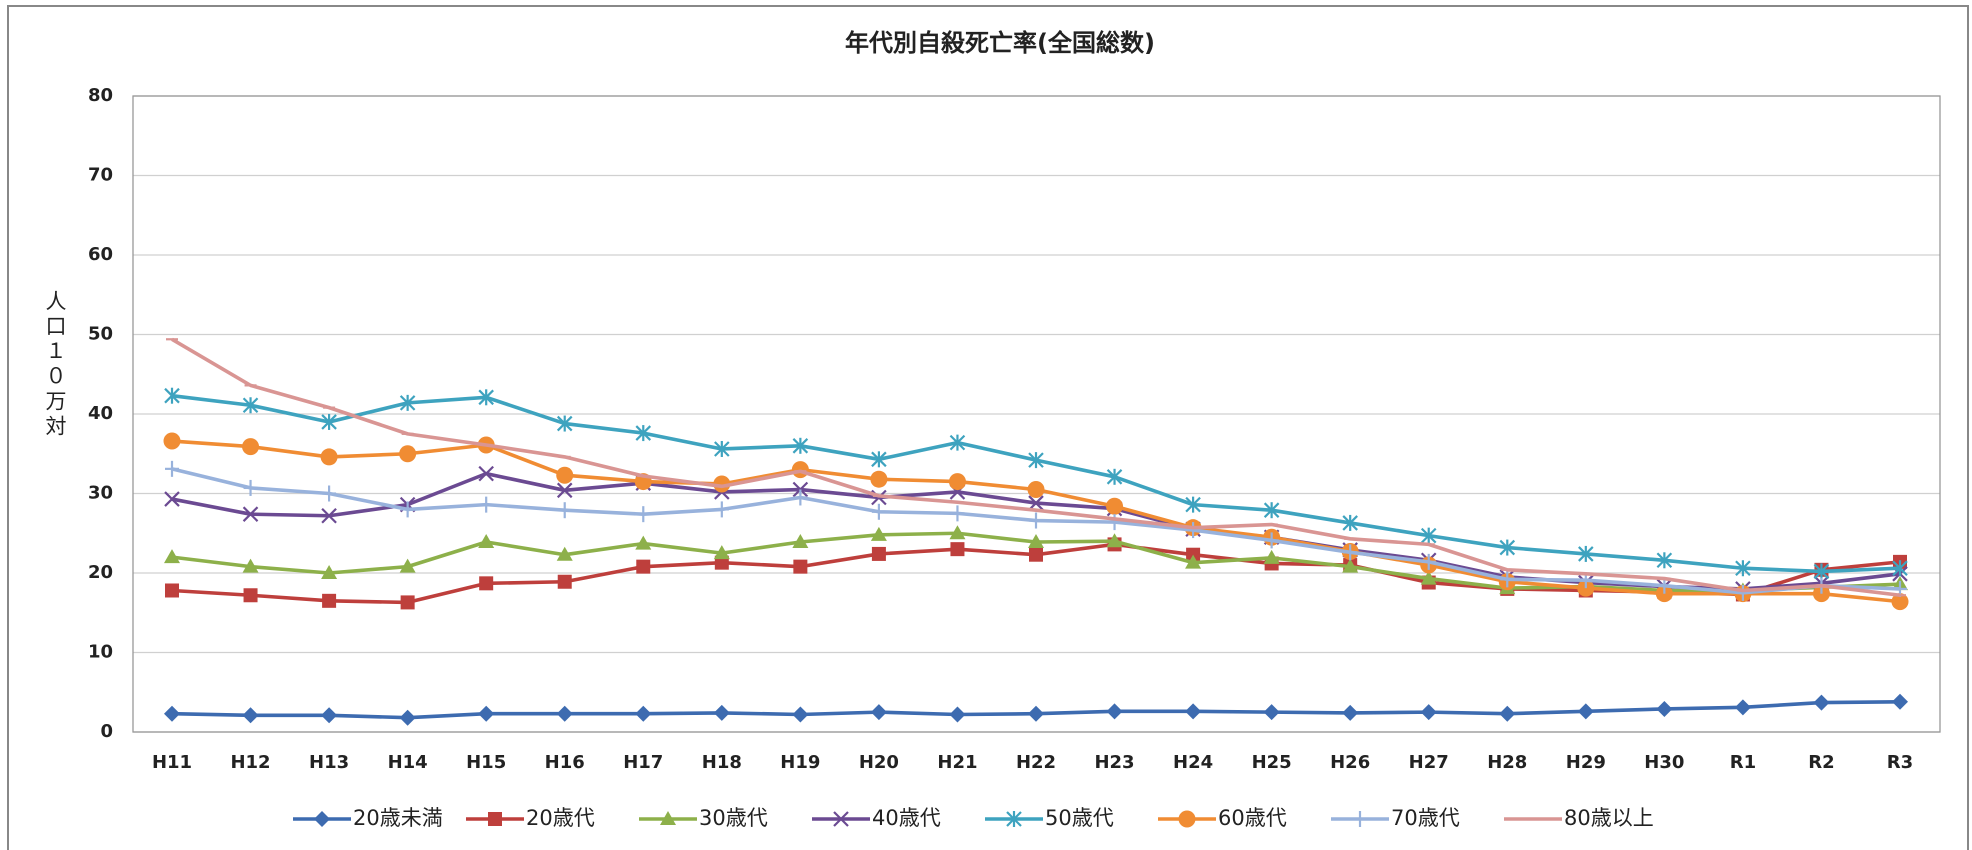 This screenshot has width=1972, height=850. Describe the element at coordinates (1507, 762) in the screenshot. I see `x-tick-label: H28` at that location.